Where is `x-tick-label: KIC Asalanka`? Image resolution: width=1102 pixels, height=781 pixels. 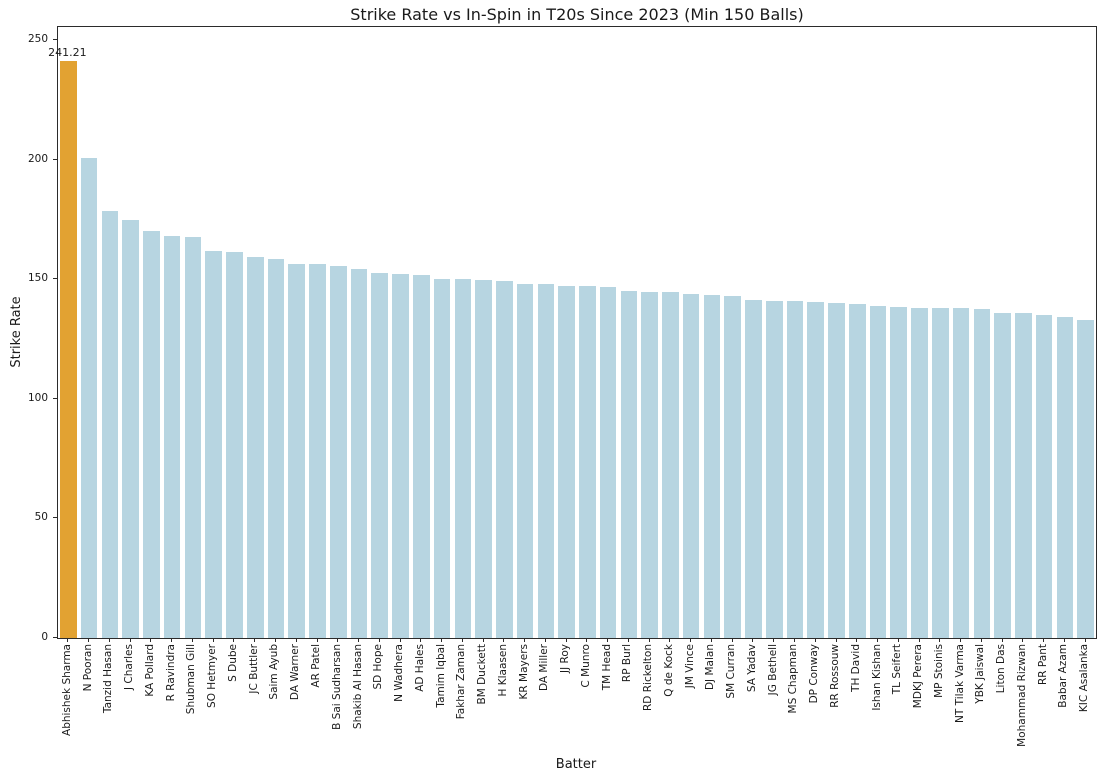
x-tick-label: KIC Asalanka is located at coordinates (1084, 678).